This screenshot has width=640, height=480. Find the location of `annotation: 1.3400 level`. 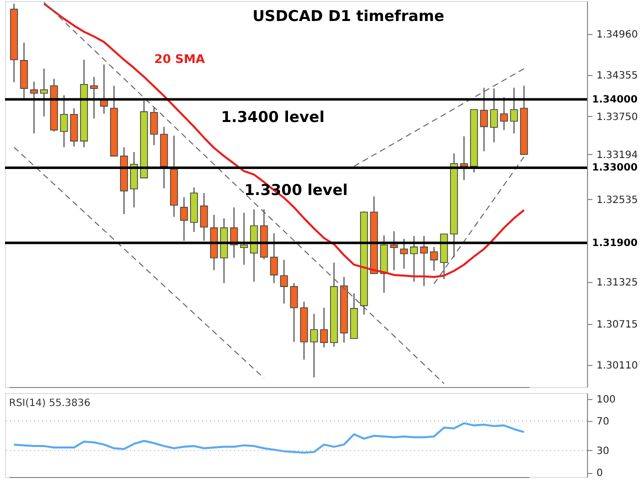

annotation: 1.3400 level is located at coordinates (272, 117).